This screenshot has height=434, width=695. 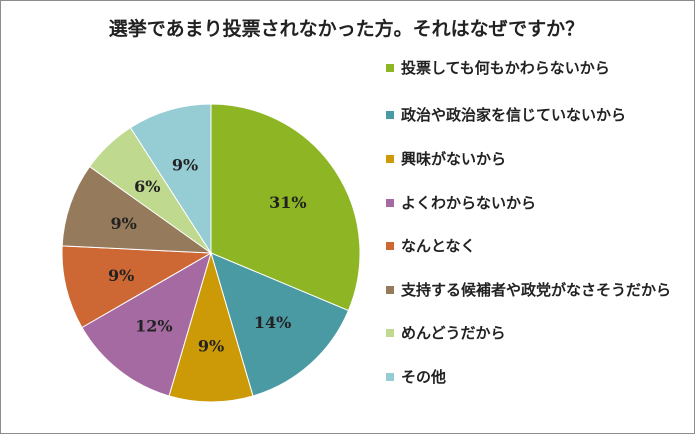 What do you see at coordinates (536, 290) in the screenshot?
I see `legend-label: 支持する候補者や政党がなさそうだから` at bounding box center [536, 290].